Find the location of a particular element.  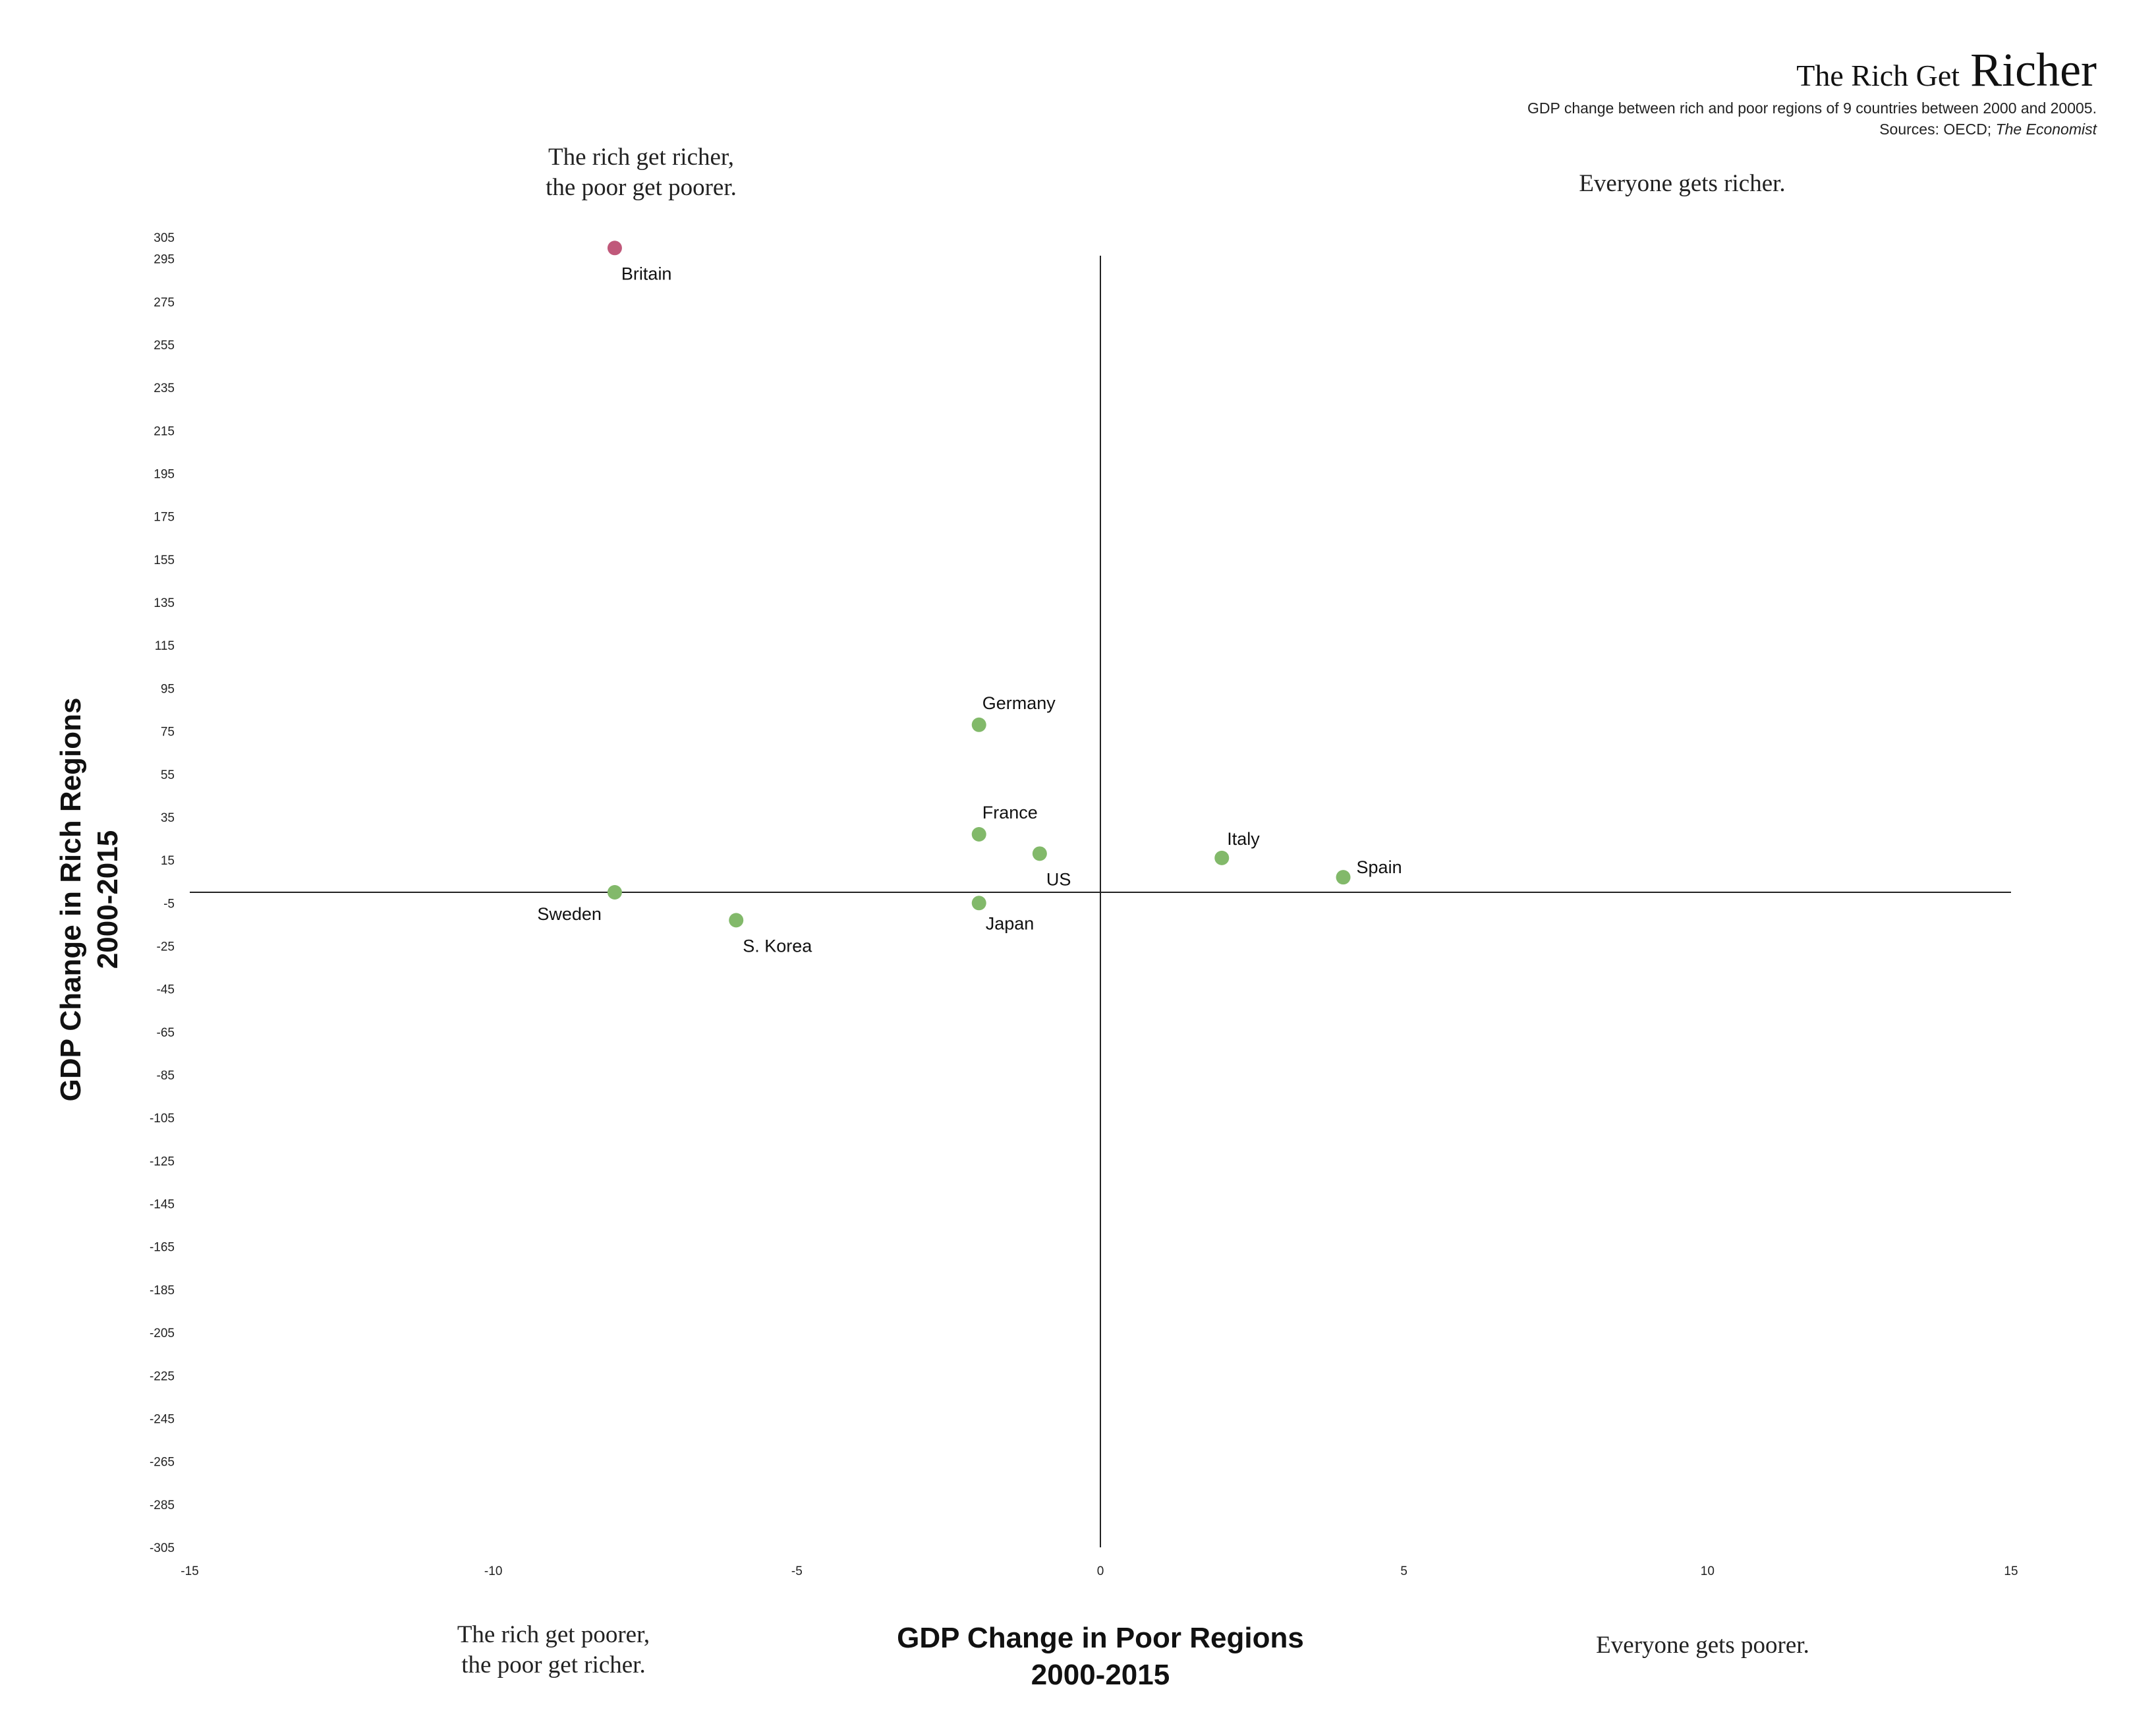

y-tick-label: 275 is located at coordinates (164, 303).